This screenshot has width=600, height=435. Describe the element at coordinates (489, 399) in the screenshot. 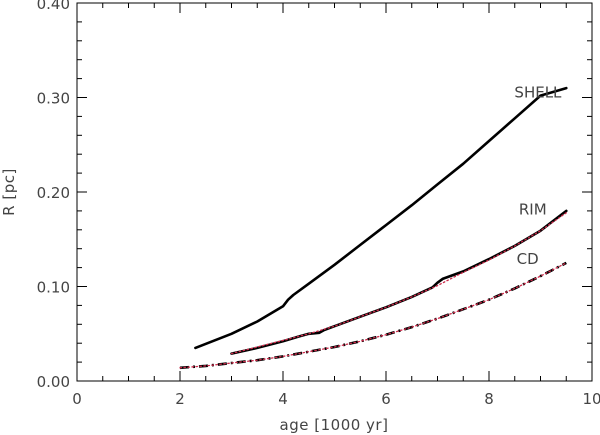

I see `x-tick-label: 8` at that location.